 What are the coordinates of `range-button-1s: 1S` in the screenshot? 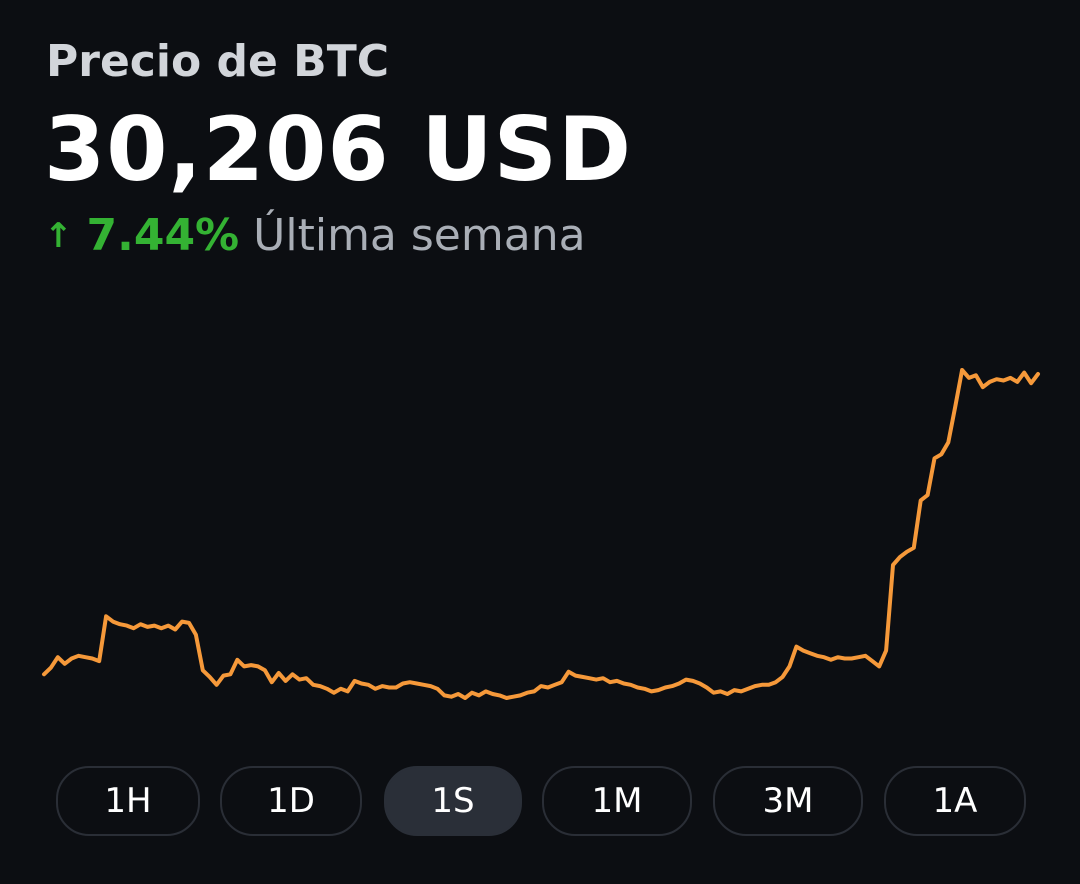 It's located at (453, 801).